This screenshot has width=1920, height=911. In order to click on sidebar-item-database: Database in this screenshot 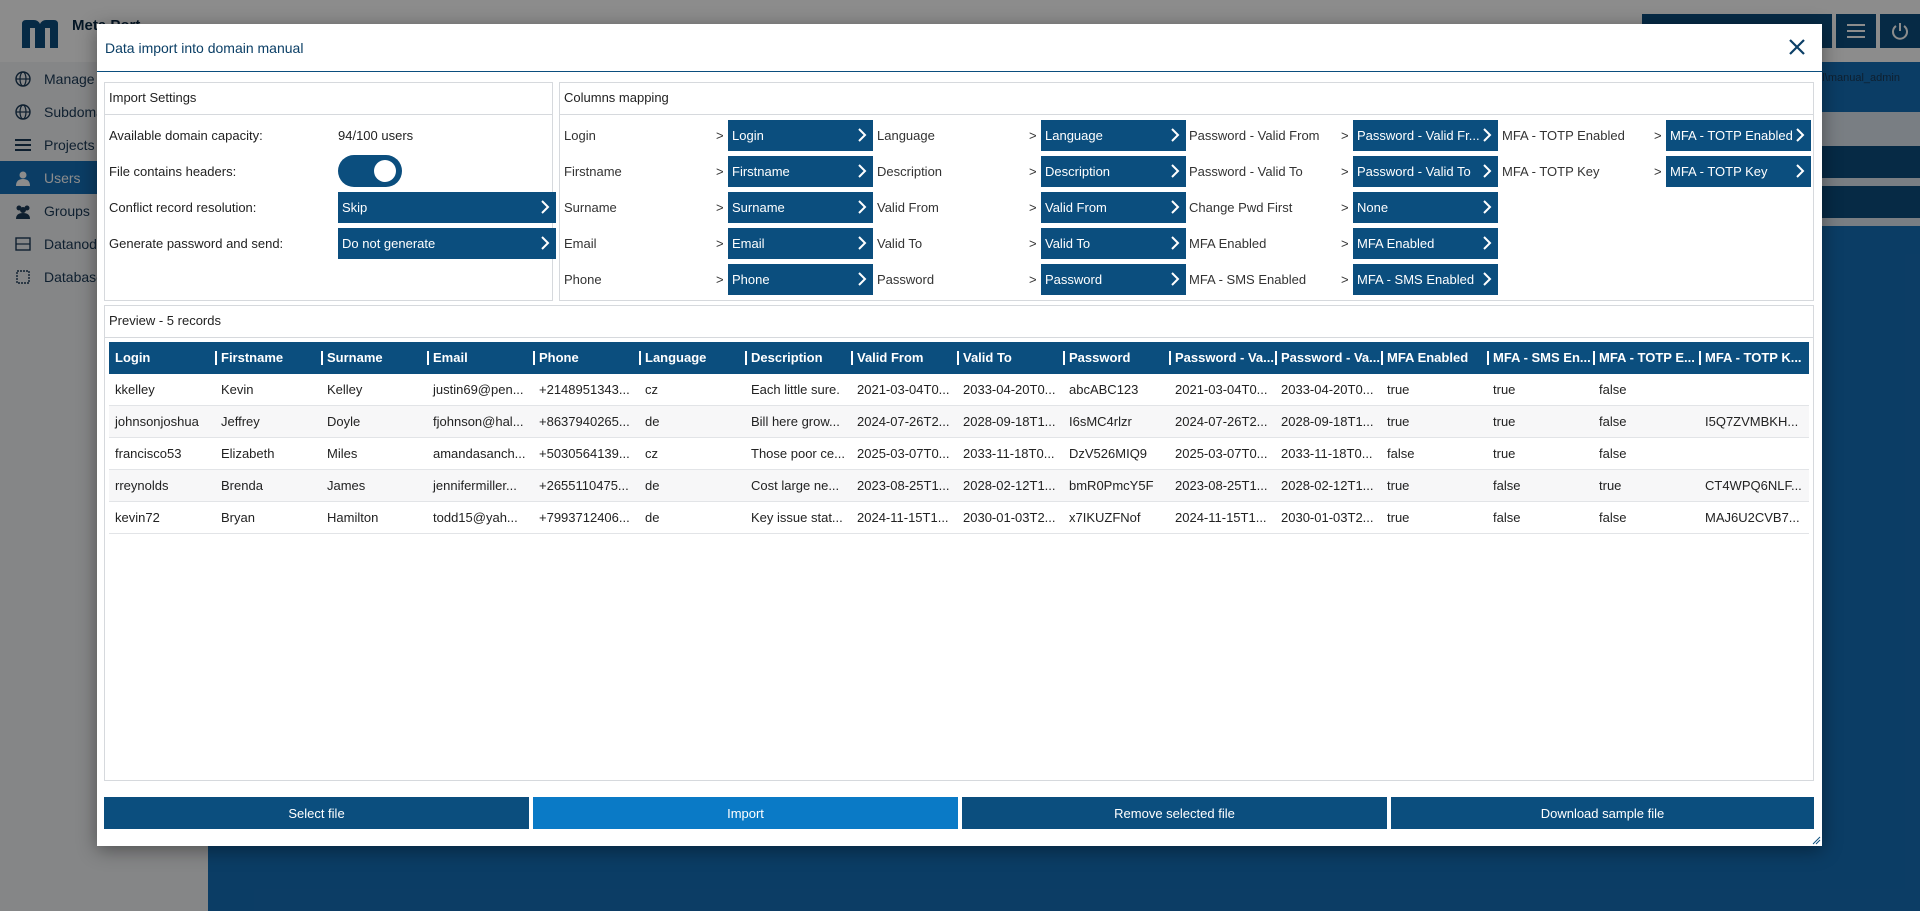, I will do `click(104, 276)`.